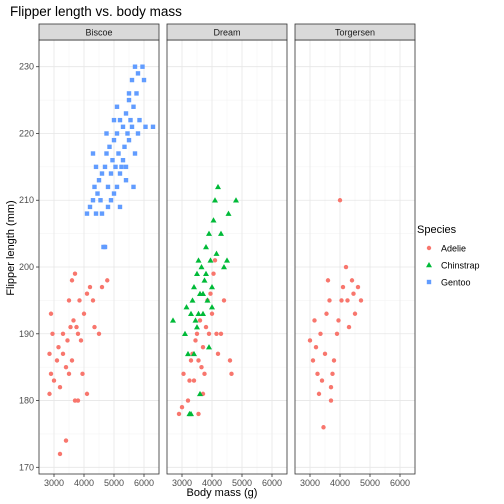 Image resolution: width=504 pixels, height=504 pixels. Describe the element at coordinates (310, 483) in the screenshot. I see `x-tick-label: 3000` at that location.